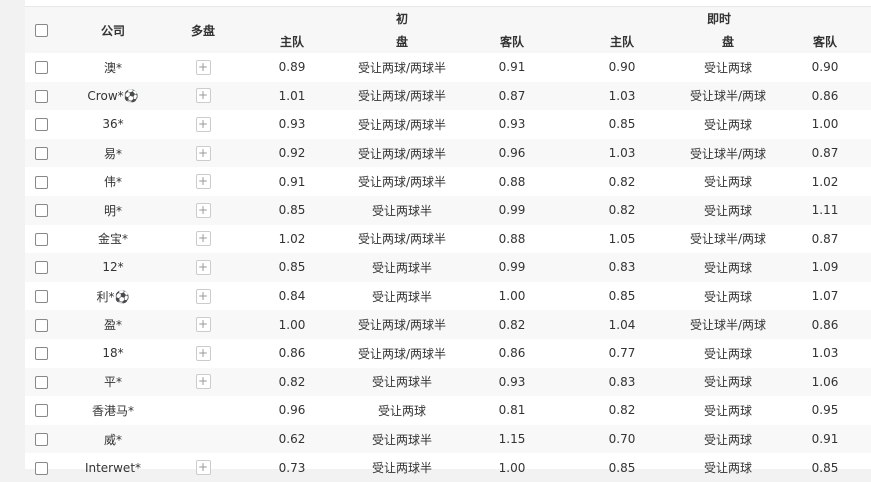 This screenshot has width=871, height=482. Describe the element at coordinates (113, 296) in the screenshot. I see `company-name: 利*⚽` at that location.